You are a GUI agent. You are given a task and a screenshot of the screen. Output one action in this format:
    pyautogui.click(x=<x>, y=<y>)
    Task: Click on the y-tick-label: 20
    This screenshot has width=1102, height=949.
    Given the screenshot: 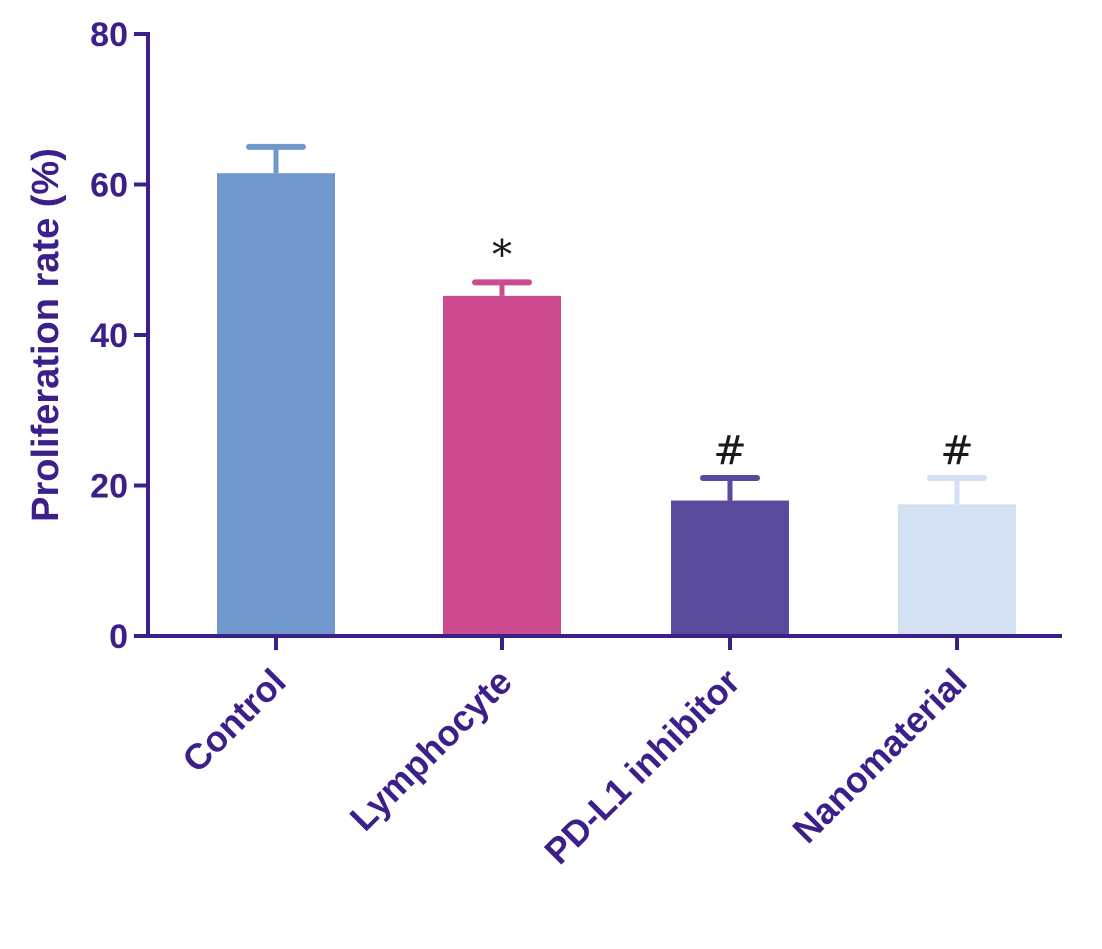 What is the action you would take?
    pyautogui.click(x=109, y=487)
    